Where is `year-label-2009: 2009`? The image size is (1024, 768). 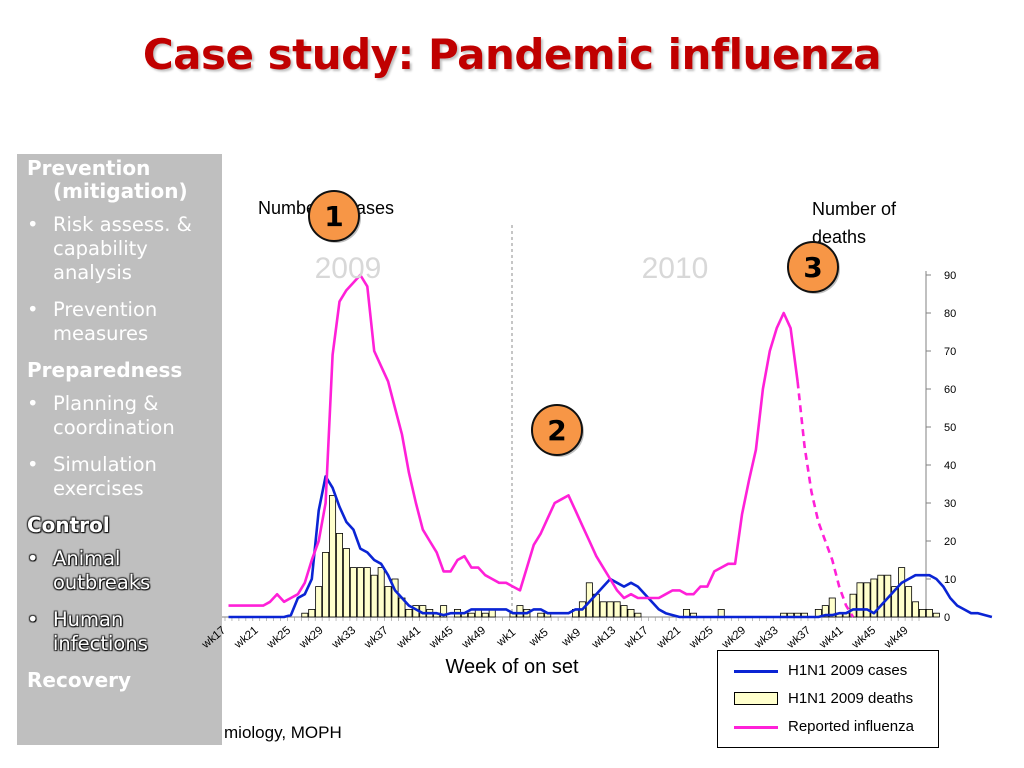
year-label-2009: 2009 is located at coordinates (348, 268).